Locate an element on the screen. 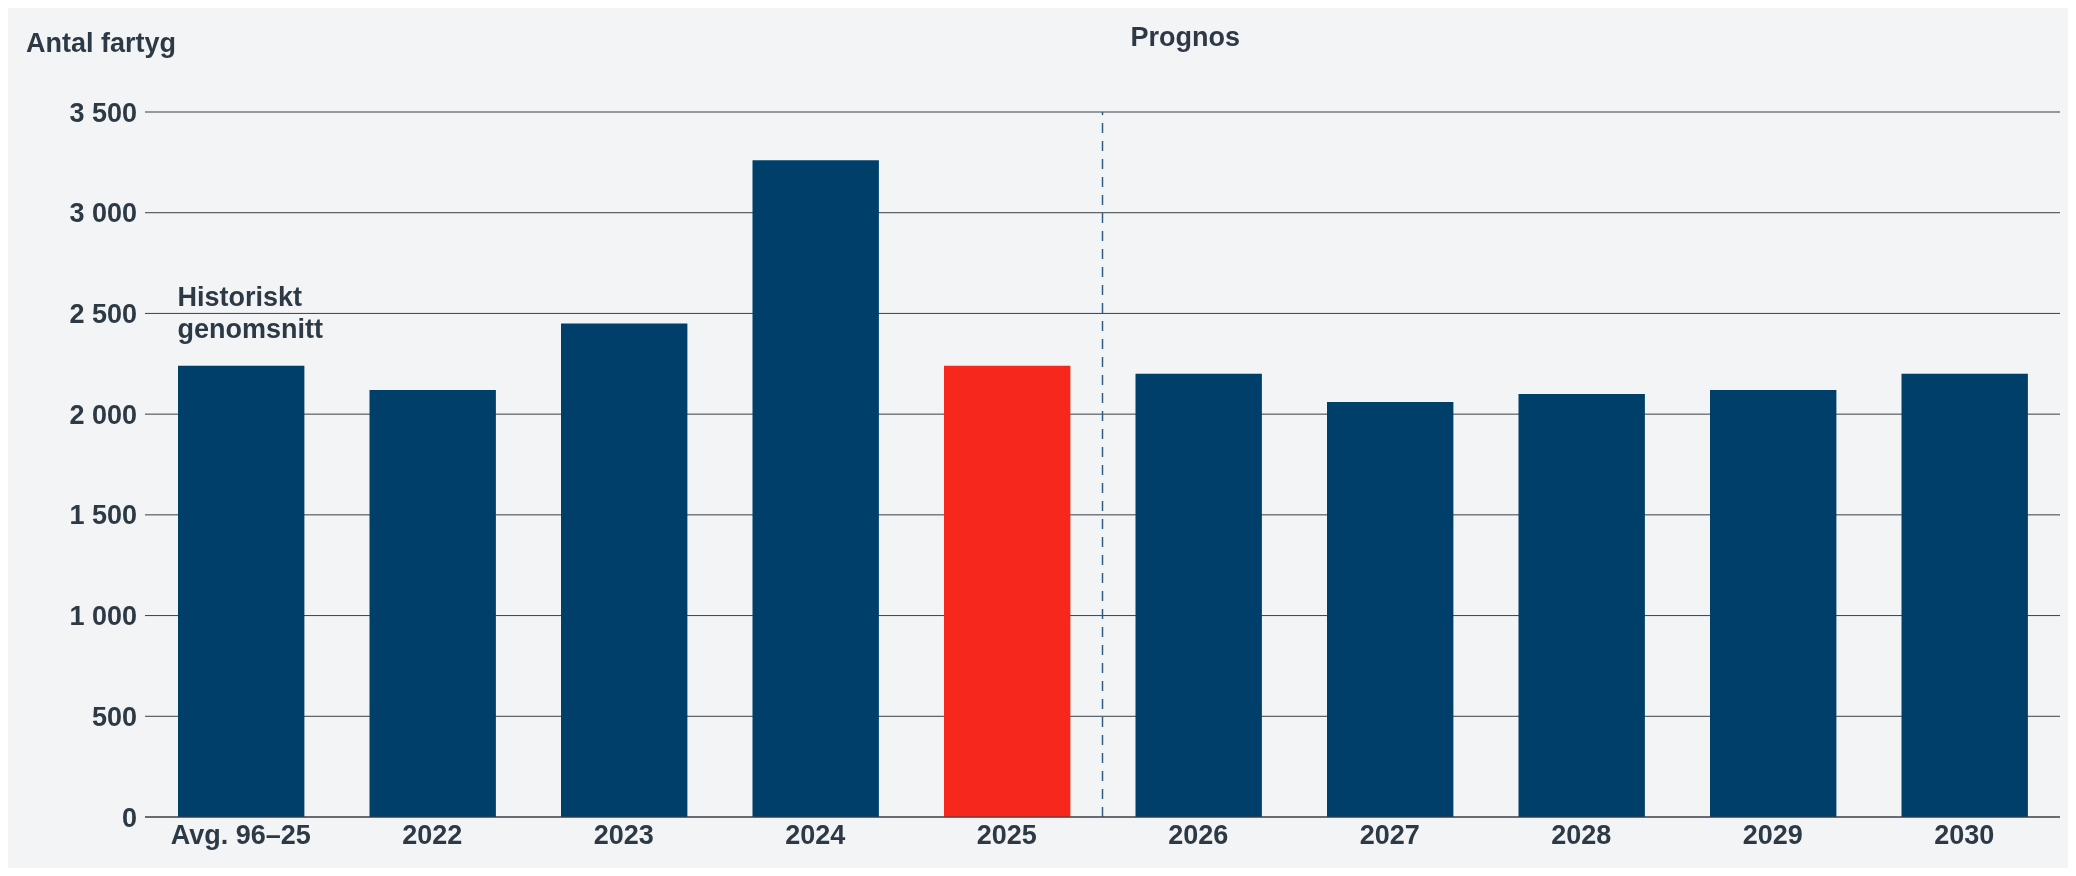 The width and height of the screenshot is (2076, 876). x-tick-label: 2022 is located at coordinates (432, 835).